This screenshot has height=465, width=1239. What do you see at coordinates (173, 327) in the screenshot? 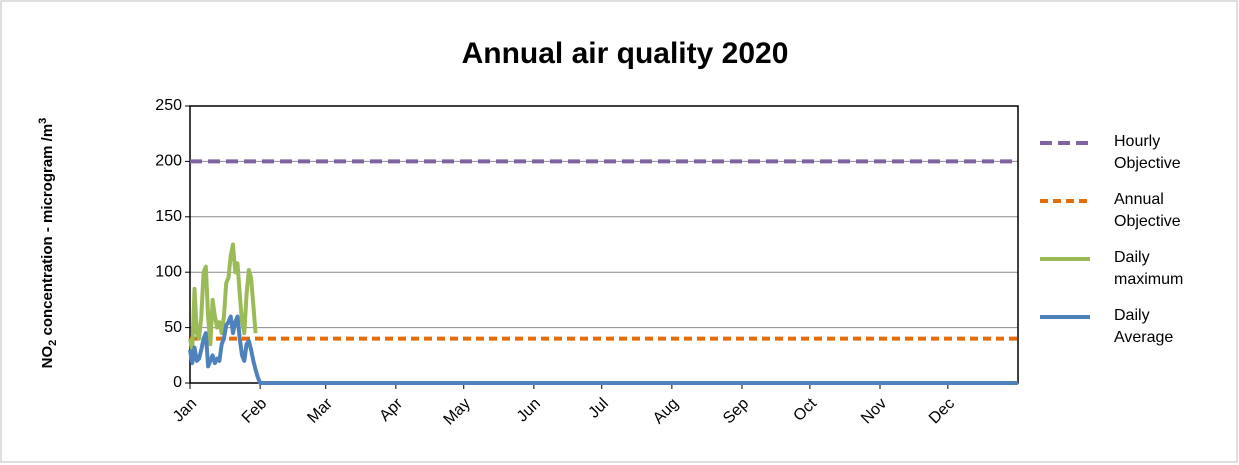
I see `y-tick-label: 50` at bounding box center [173, 327].